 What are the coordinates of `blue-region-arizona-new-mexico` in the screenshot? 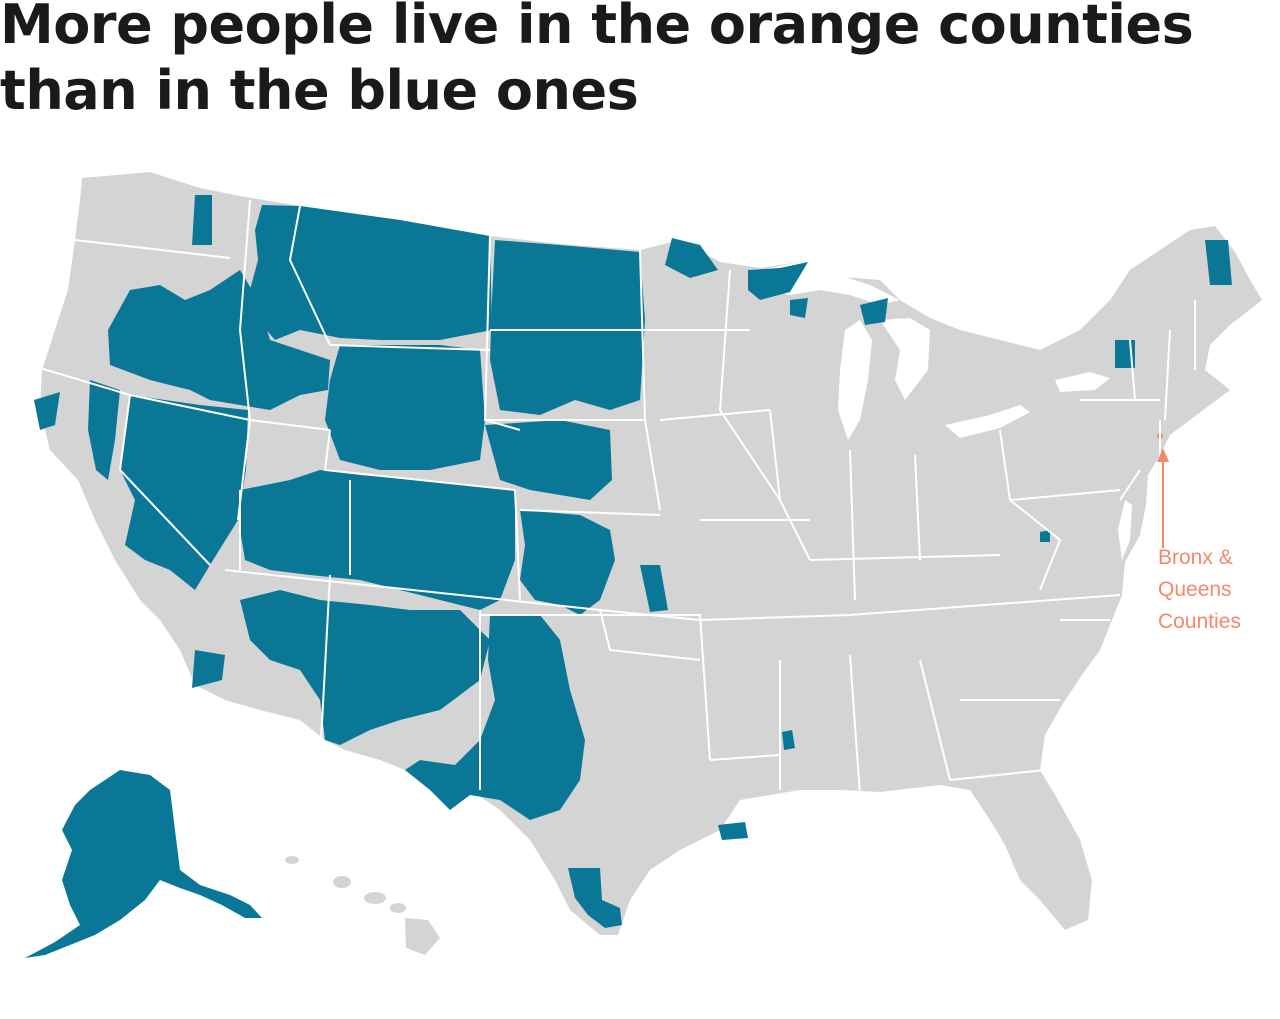 It's located at (365, 667).